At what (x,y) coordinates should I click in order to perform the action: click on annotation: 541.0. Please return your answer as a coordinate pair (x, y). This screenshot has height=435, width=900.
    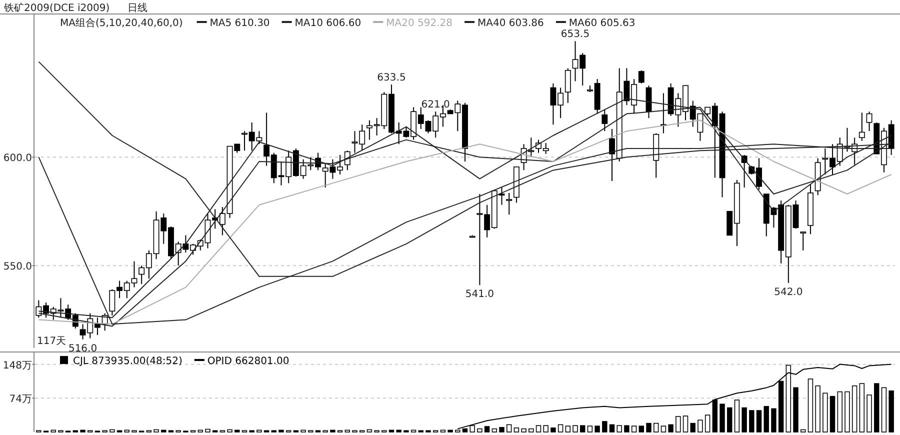
    Looking at the image, I should click on (479, 294).